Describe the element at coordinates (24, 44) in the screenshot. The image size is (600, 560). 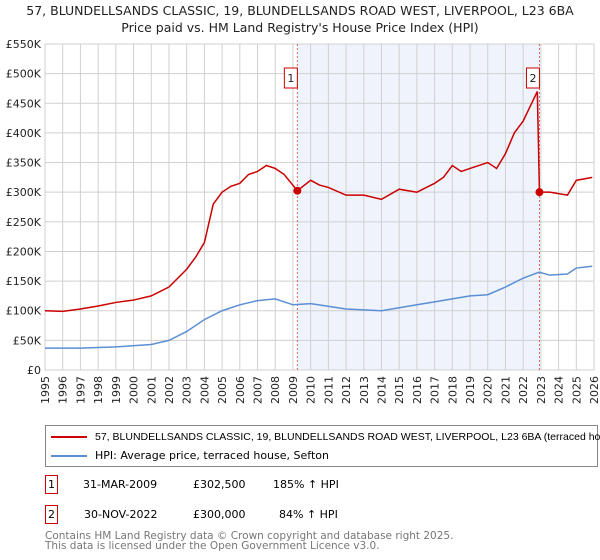
I see `y-tick-label: £550K` at that location.